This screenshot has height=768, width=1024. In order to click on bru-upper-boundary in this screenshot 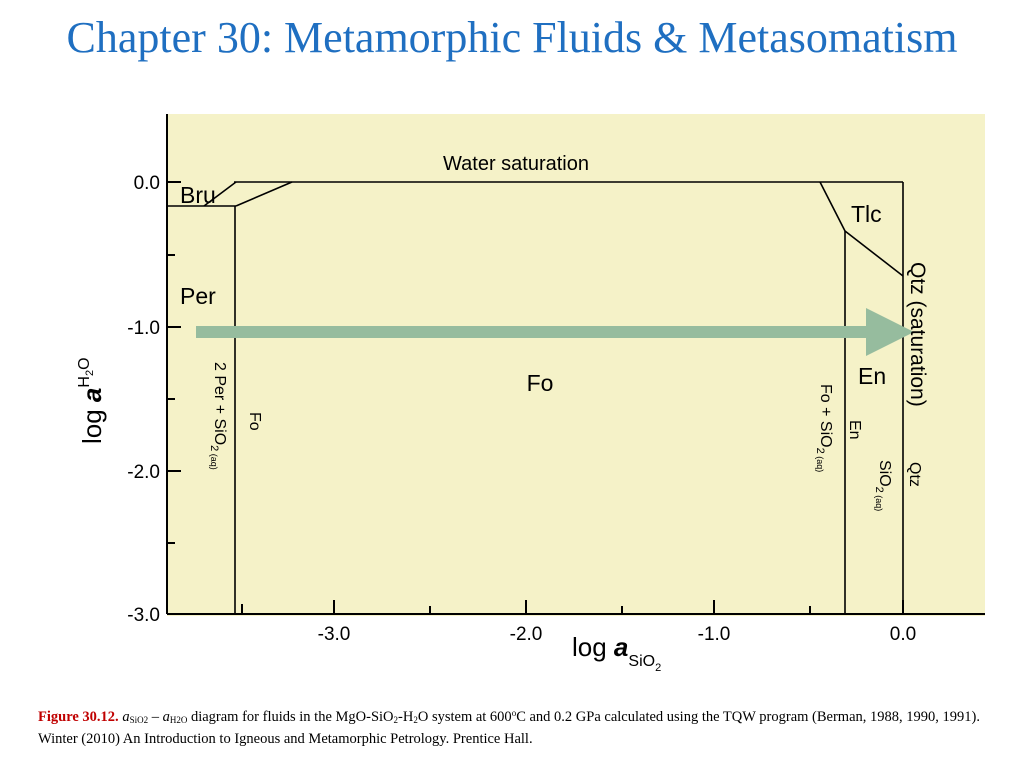, I will do `click(220, 194)`.